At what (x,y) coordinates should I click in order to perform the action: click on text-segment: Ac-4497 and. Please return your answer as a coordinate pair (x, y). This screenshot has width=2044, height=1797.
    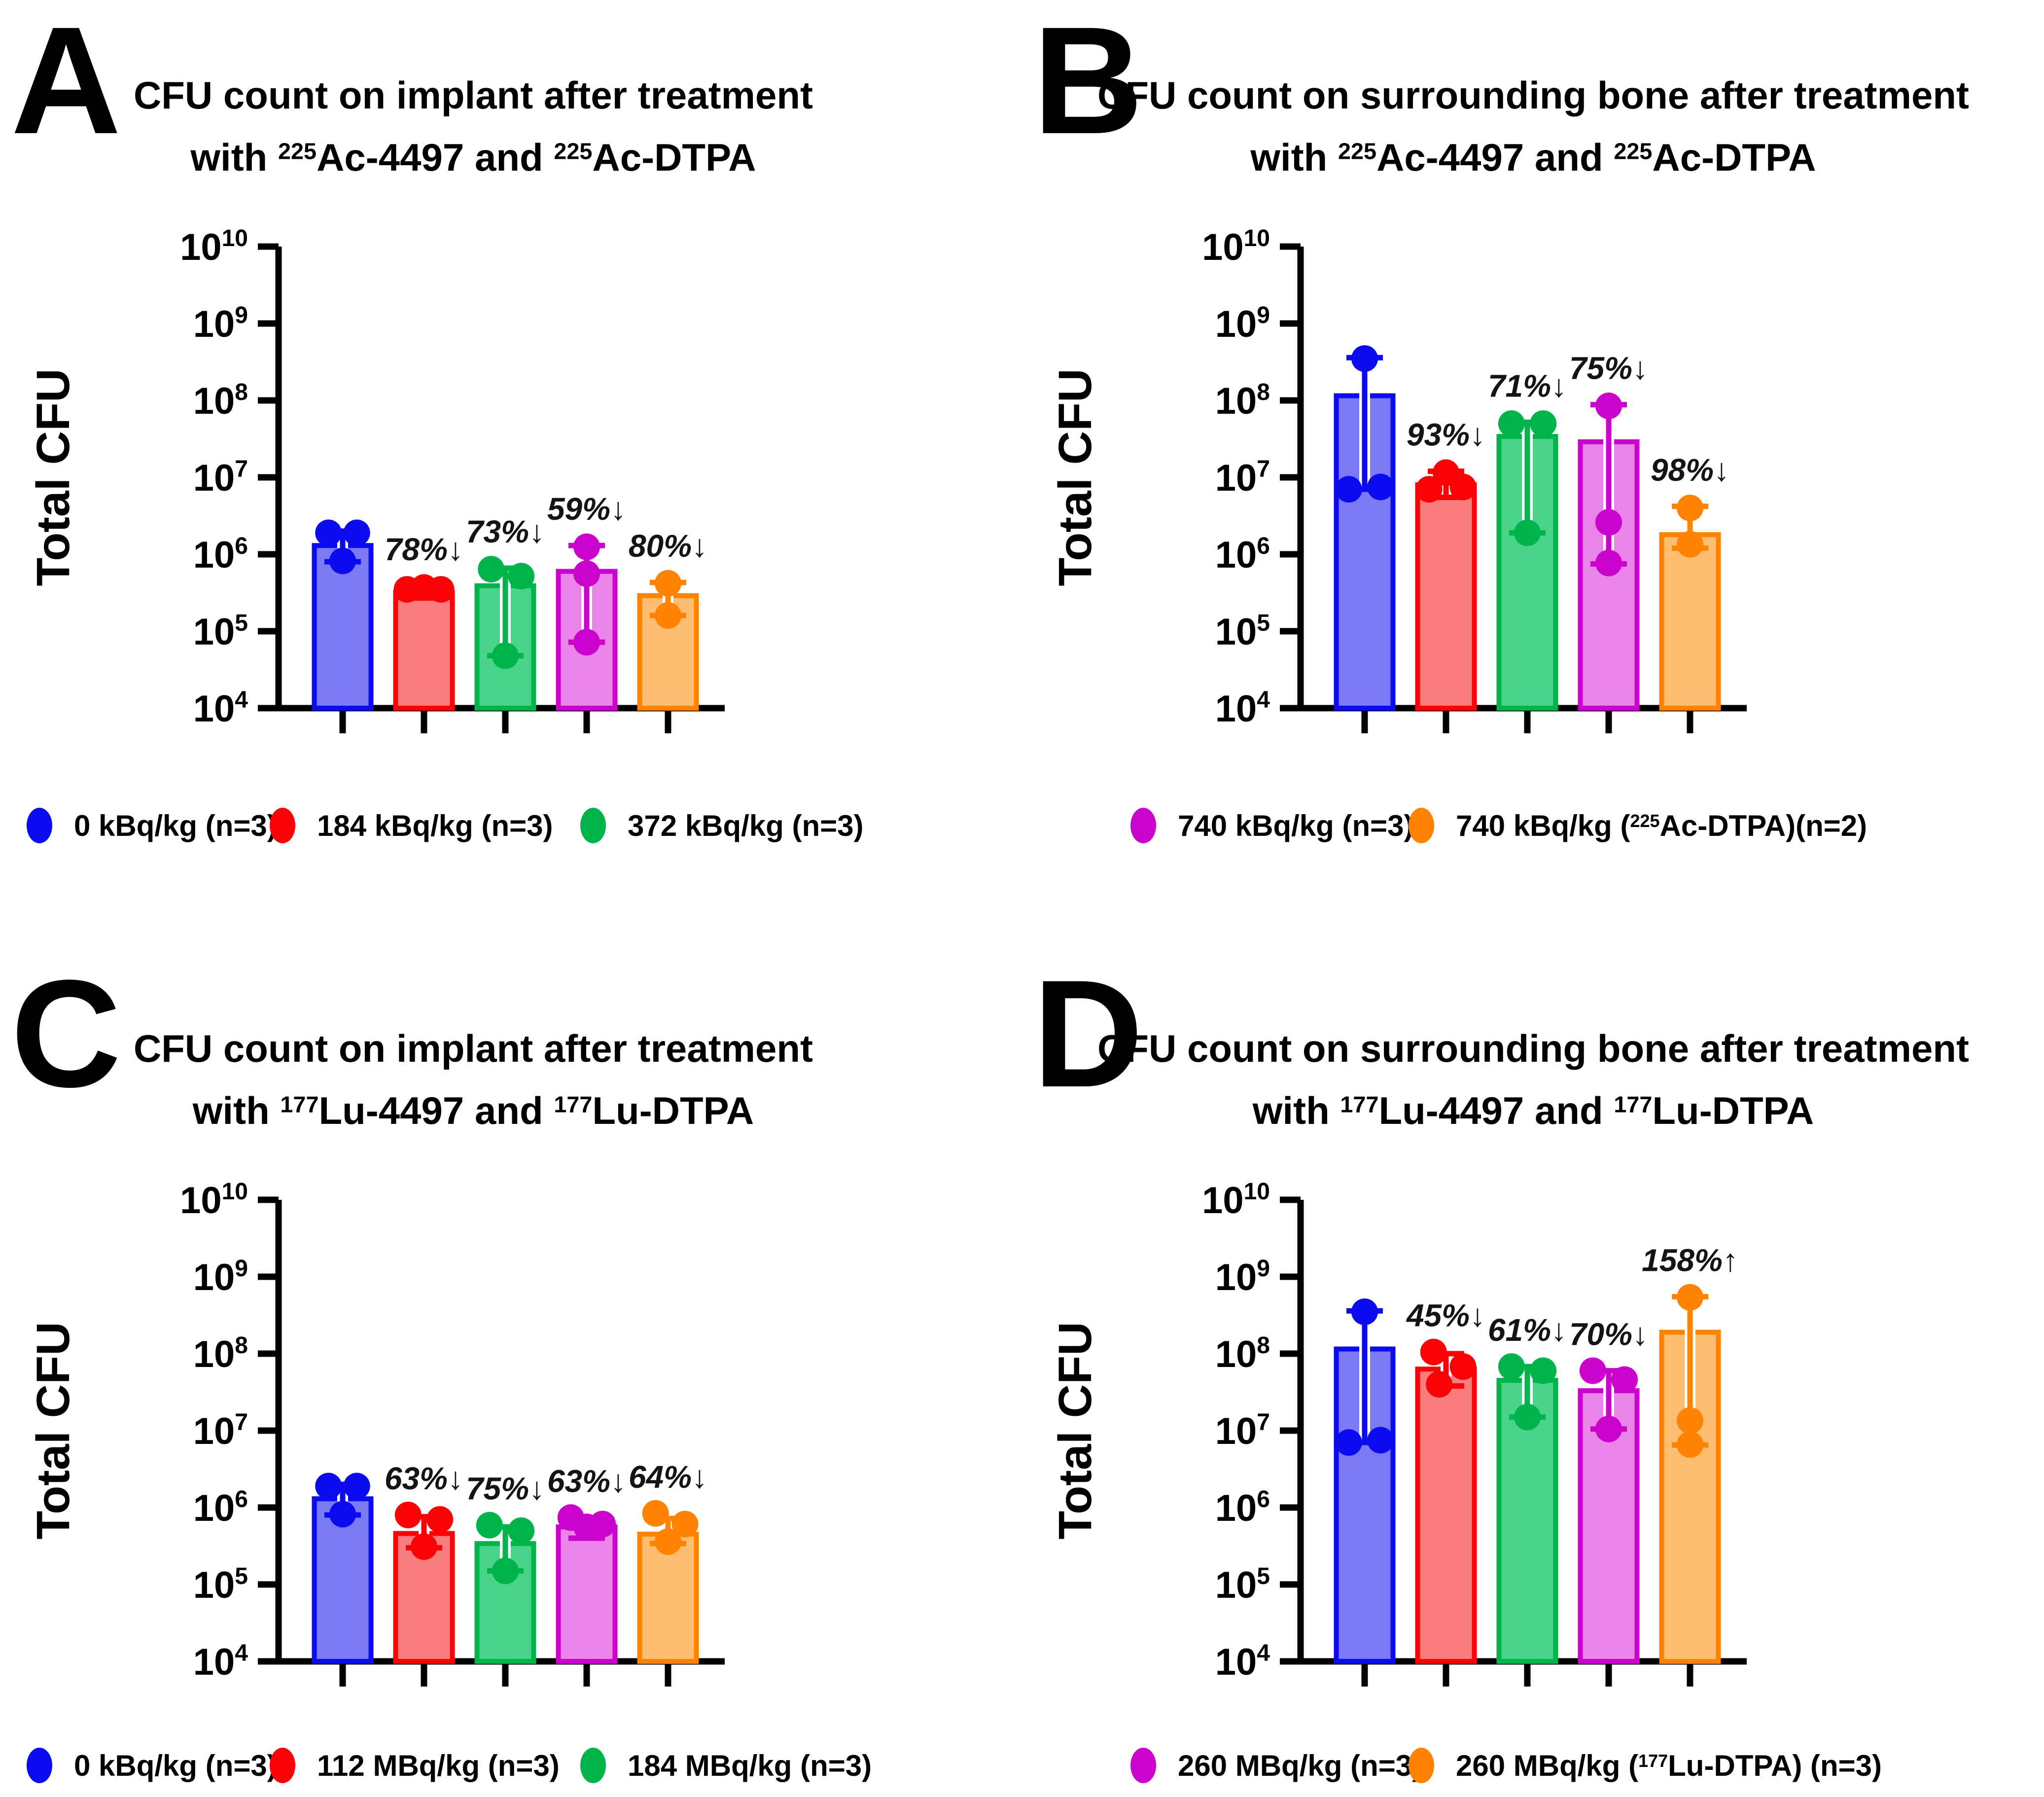
    Looking at the image, I should click on (436, 158).